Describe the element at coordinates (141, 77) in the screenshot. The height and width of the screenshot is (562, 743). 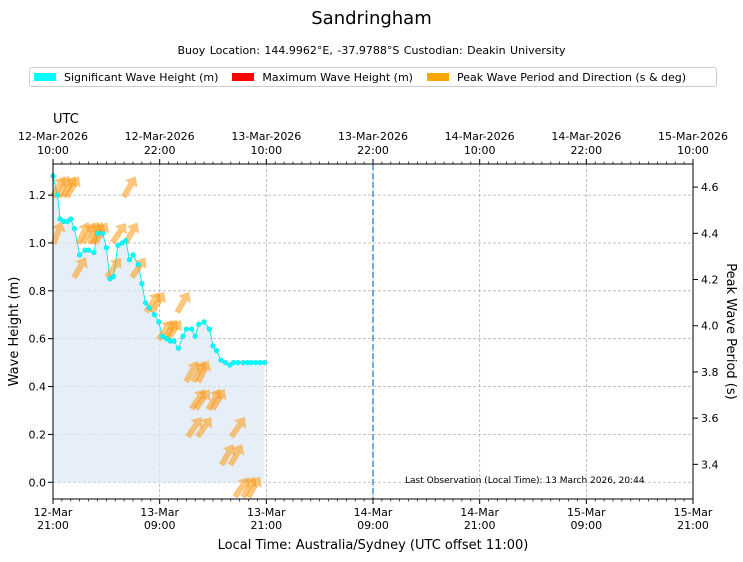
I see `legend-label: Significant Wave Height (m)` at that location.